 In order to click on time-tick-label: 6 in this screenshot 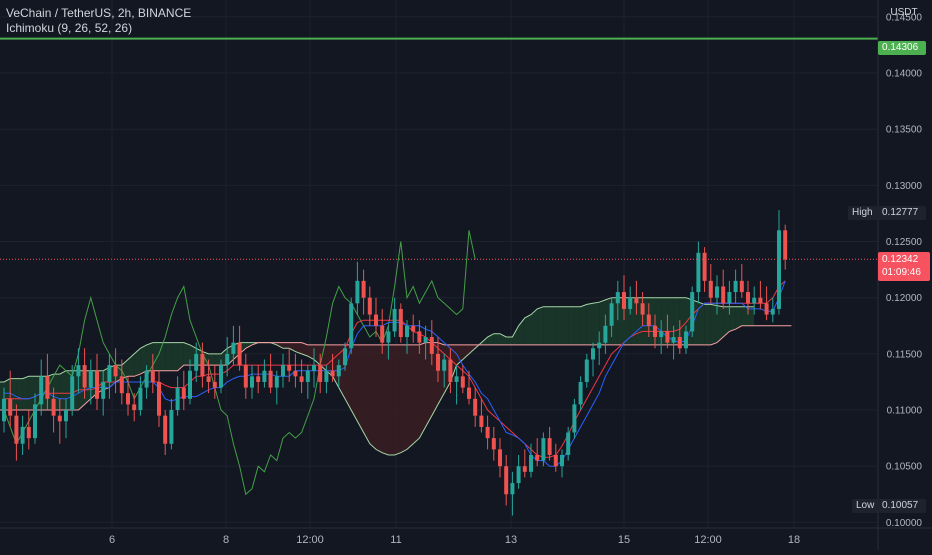, I will do `click(112, 540)`.